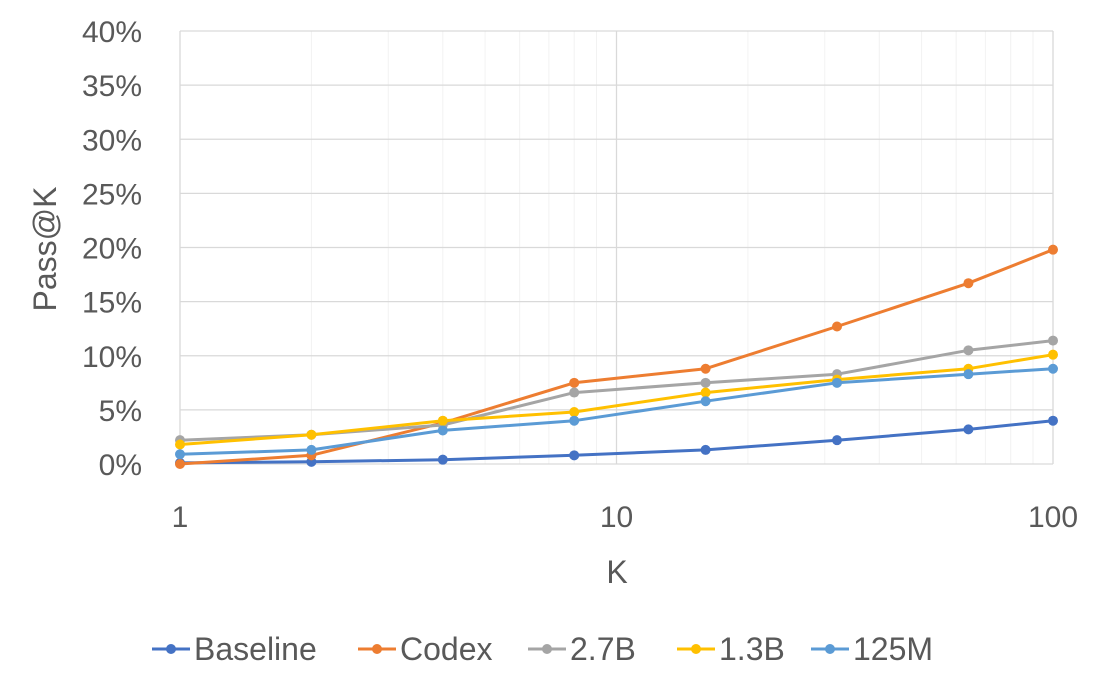  Describe the element at coordinates (1053, 517) in the screenshot. I see `x-tick-label: 100` at that location.